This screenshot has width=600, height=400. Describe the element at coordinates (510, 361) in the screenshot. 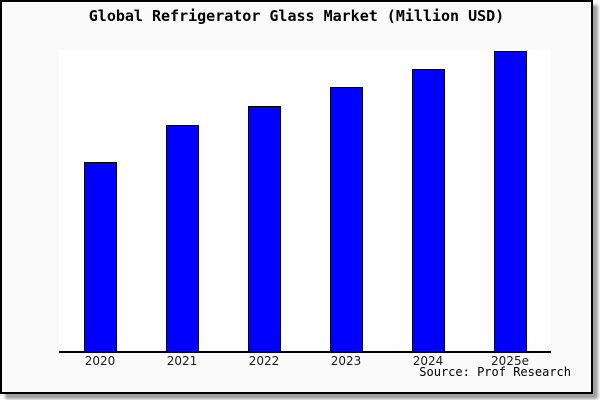

I see `x-tick-label-2025e: 2025e` at that location.